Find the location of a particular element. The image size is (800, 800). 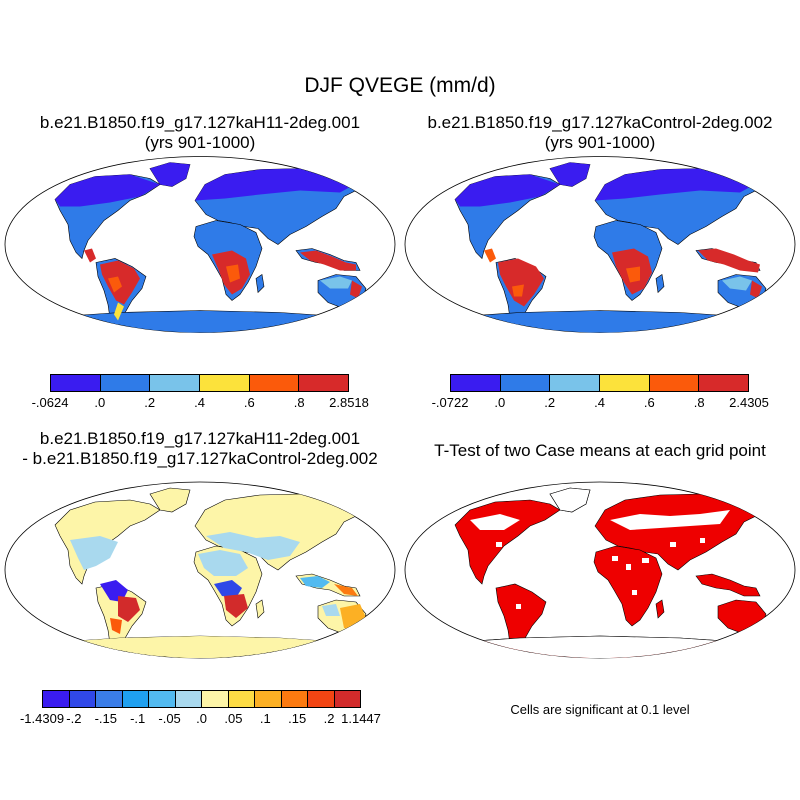

control-colorbar is located at coordinates (599, 383).